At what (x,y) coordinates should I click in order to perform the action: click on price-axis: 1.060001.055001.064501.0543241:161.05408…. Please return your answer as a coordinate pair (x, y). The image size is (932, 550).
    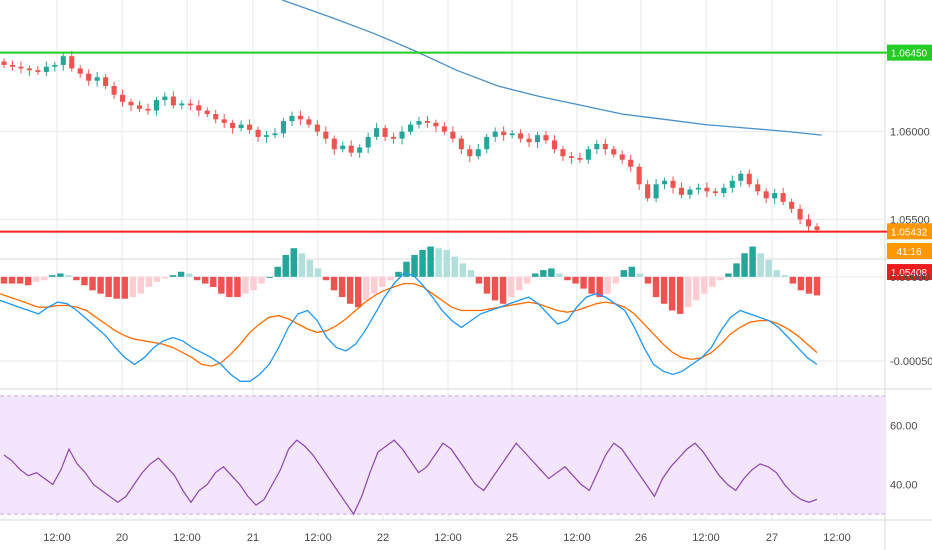
    Looking at the image, I should click on (909, 268).